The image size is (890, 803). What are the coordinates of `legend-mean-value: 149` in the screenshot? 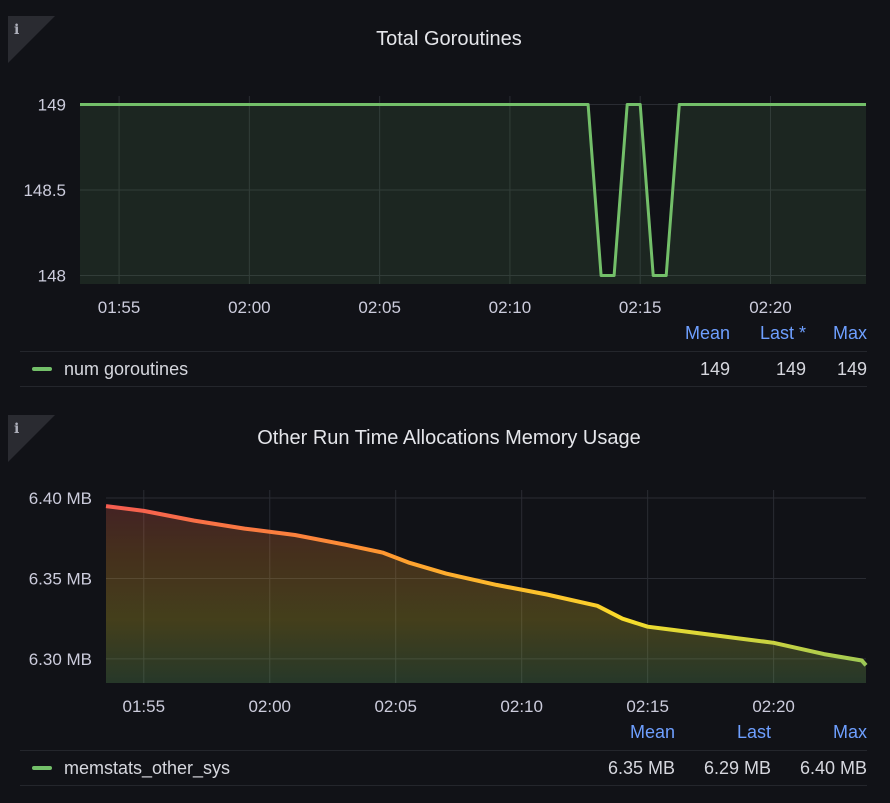 It's located at (714, 369).